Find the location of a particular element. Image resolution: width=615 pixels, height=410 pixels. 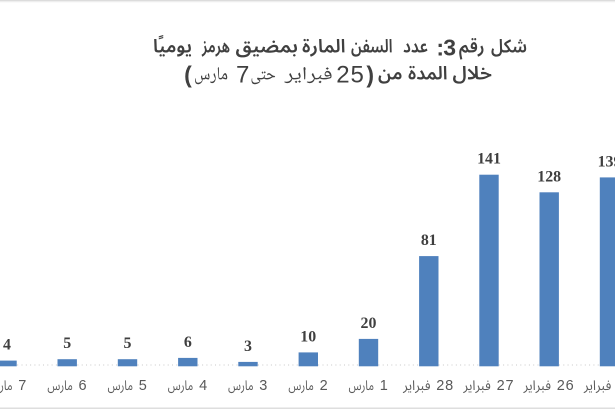

svg-text: 128 is located at coordinates (549, 176).